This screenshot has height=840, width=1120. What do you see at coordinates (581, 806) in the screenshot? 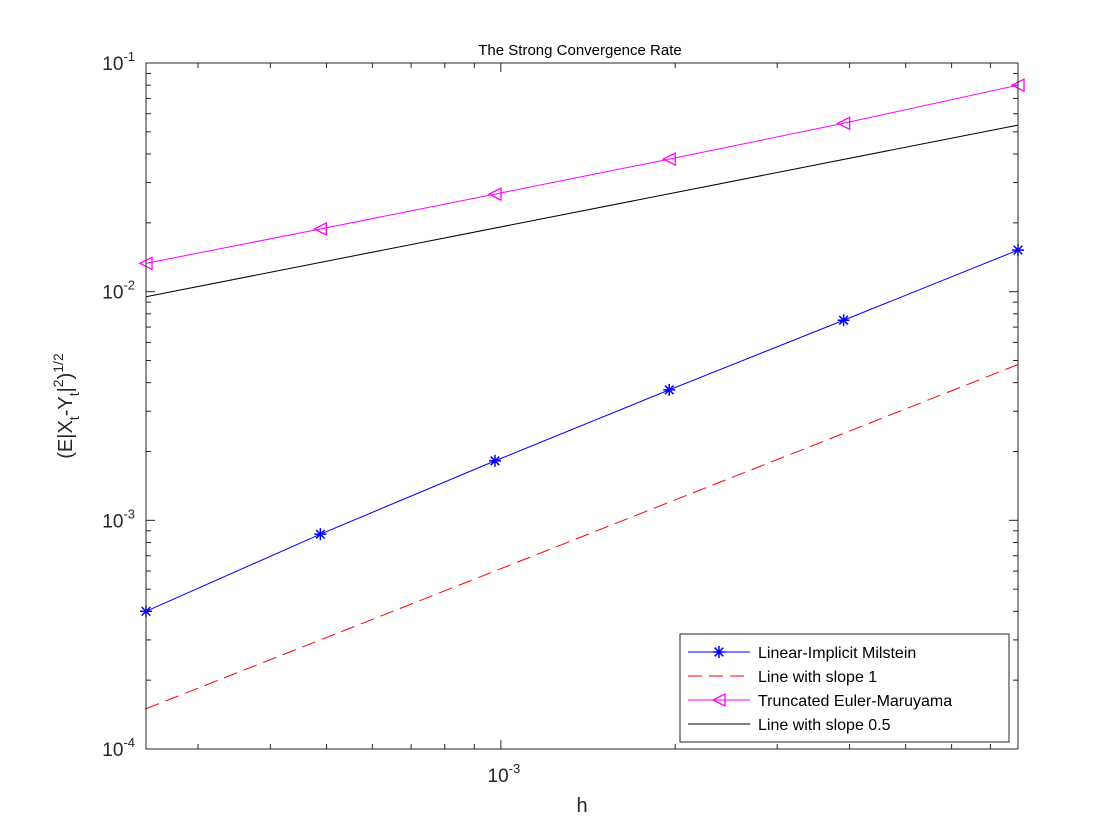
I see `x-axis-label: h` at bounding box center [581, 806].